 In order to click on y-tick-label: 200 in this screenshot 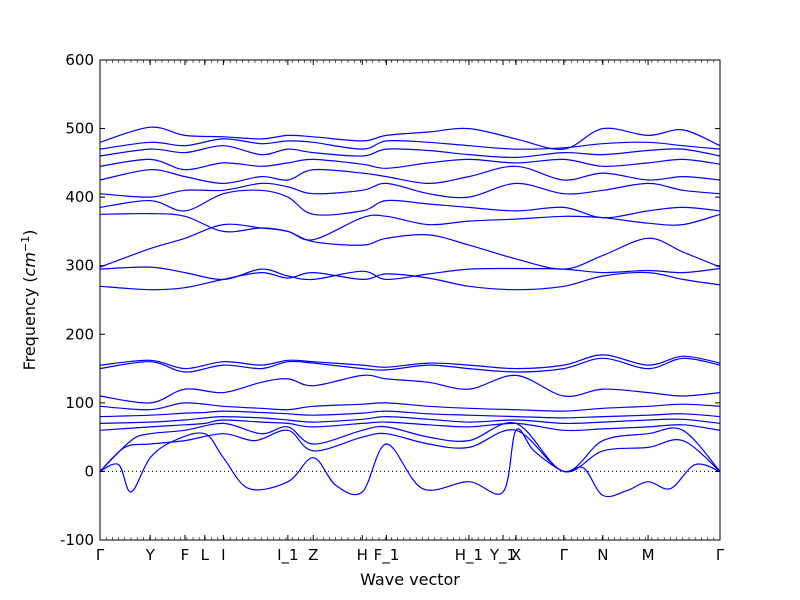, I will do `click(79, 334)`.